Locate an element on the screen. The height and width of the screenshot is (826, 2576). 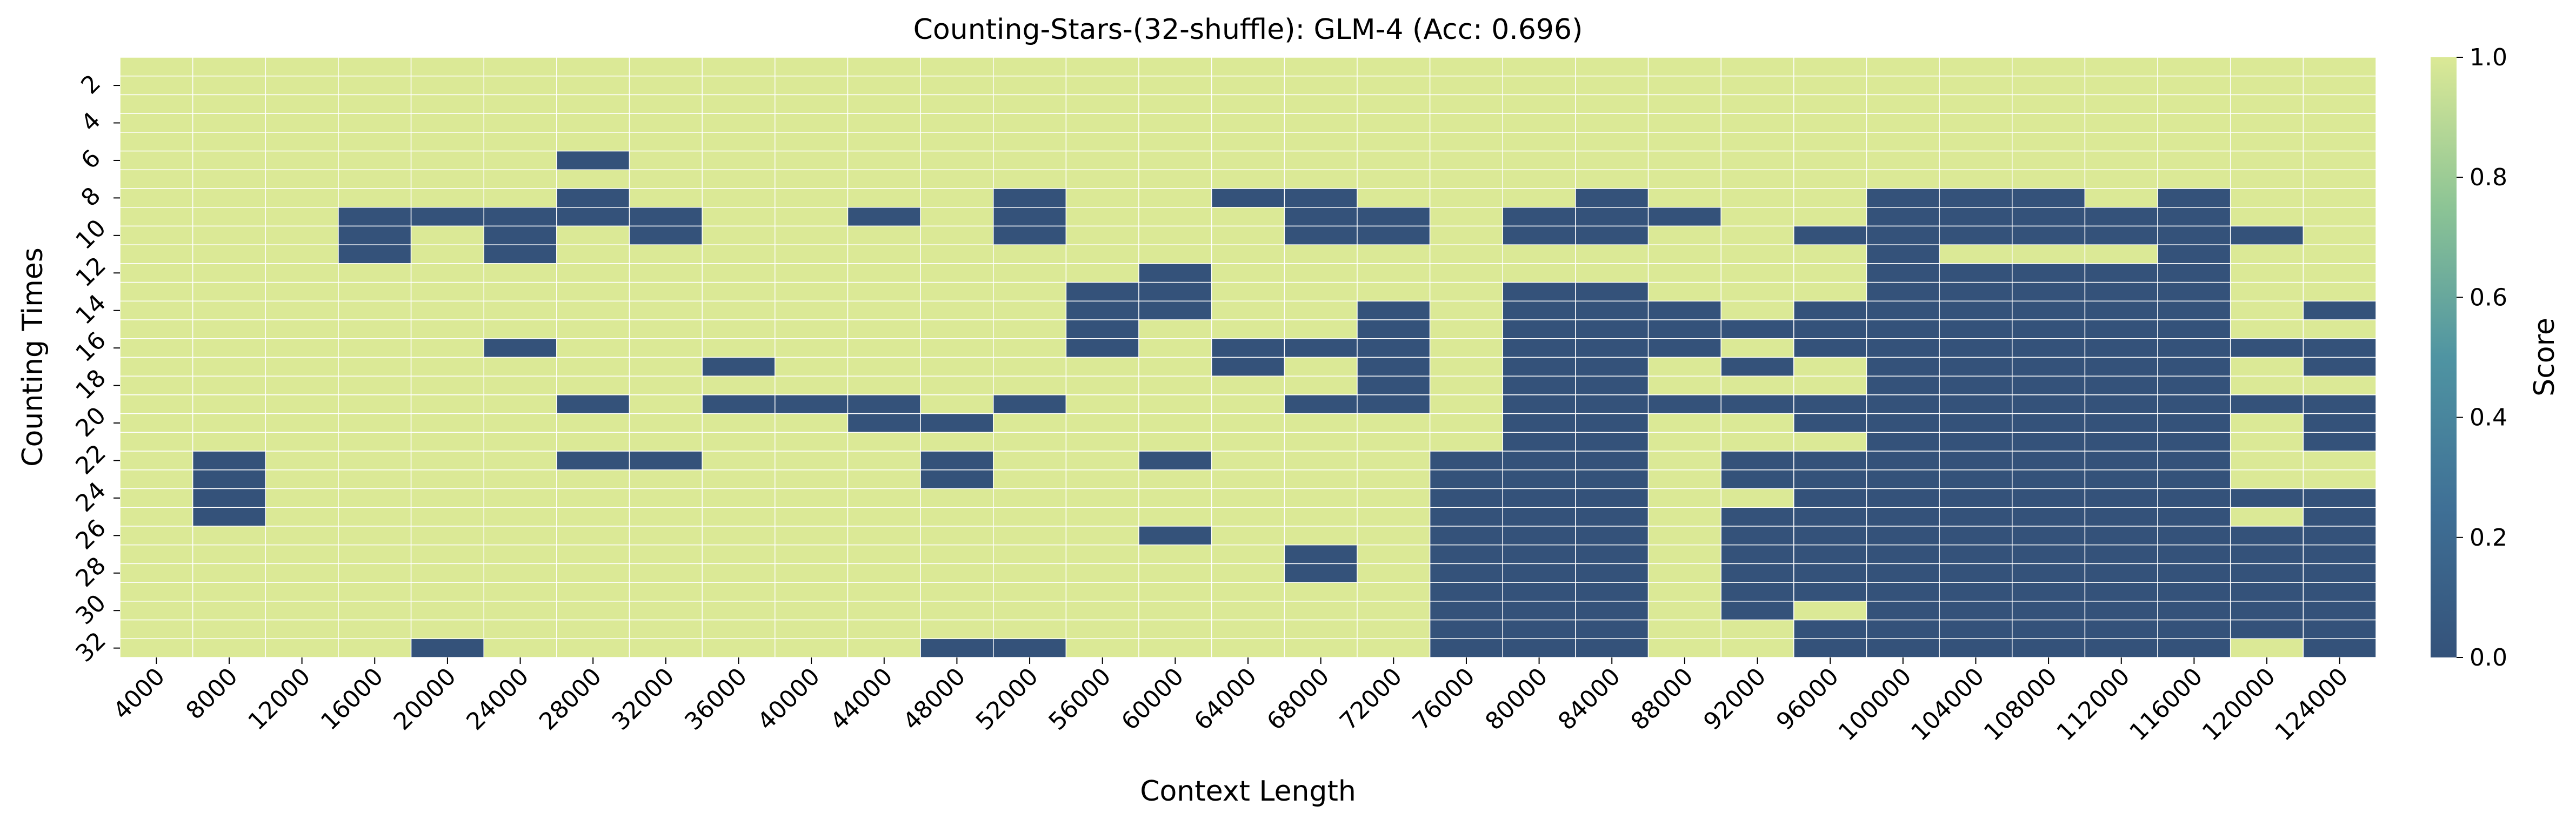
x-tick-label: 20000 is located at coordinates (426, 699).